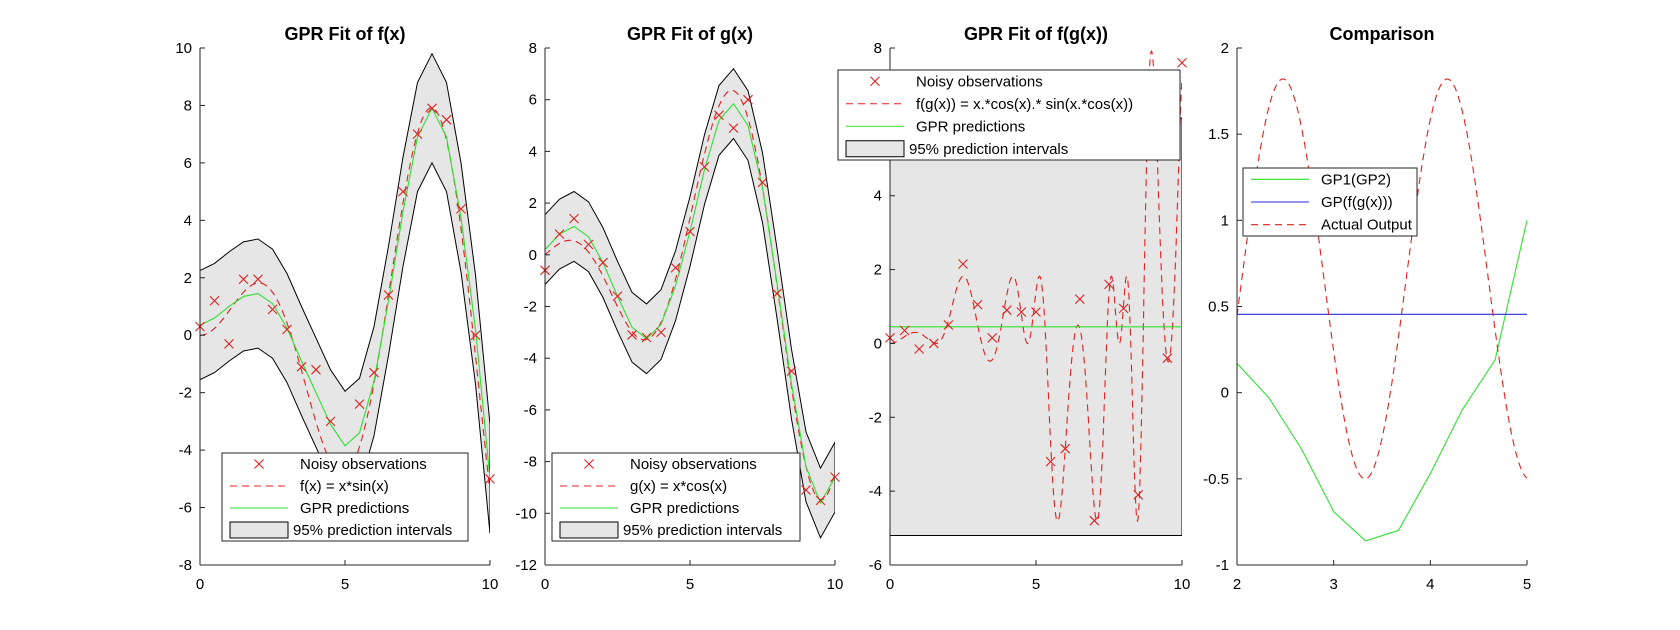 The image size is (1680, 630). I want to click on legend-label: g(x) = x*cos(x), so click(678, 486).